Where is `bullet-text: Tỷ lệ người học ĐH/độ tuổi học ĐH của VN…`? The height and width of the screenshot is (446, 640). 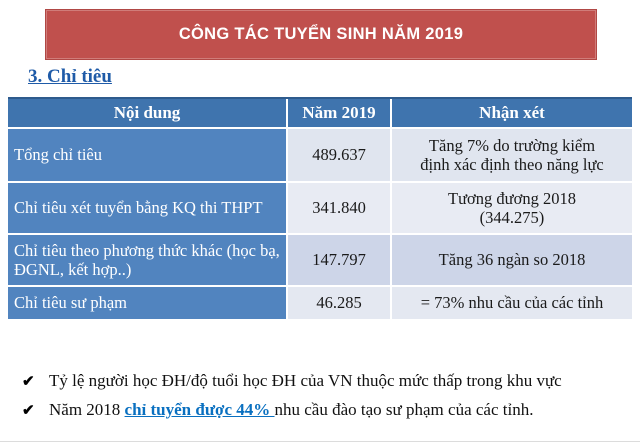 bullet-text: Tỷ lệ người học ĐH/độ tuổi học ĐH của VN… is located at coordinates (305, 380).